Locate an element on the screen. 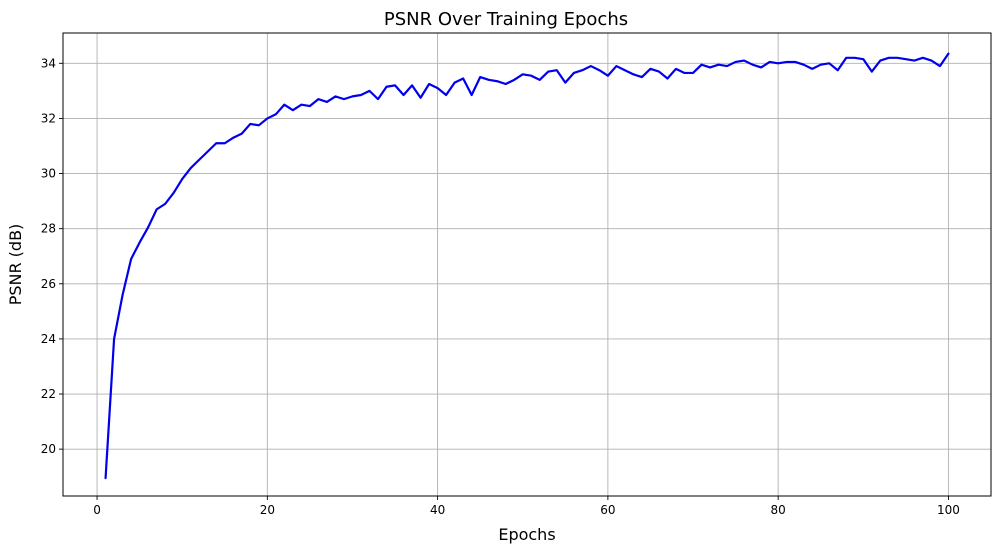 This screenshot has width=1001, height=554. y-tick-label: 30 is located at coordinates (48, 174).